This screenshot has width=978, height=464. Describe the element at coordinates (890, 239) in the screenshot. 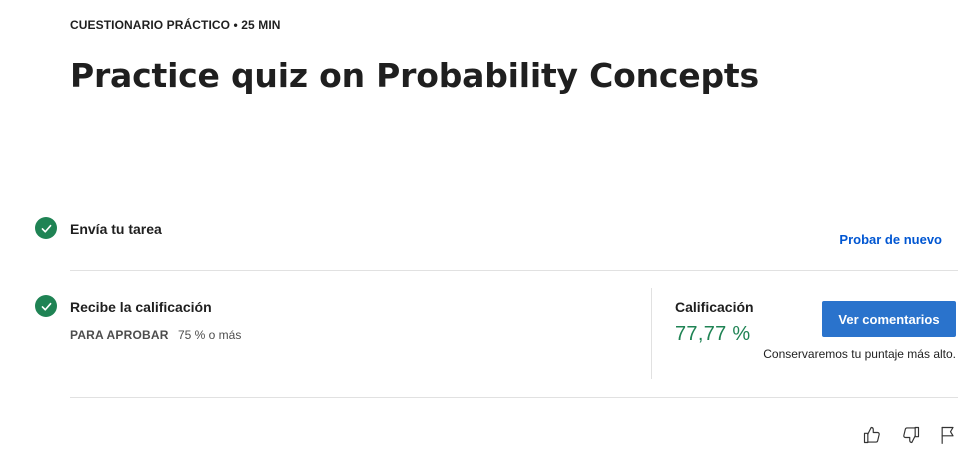

I see `try-again-link: Probar de nuevo` at that location.